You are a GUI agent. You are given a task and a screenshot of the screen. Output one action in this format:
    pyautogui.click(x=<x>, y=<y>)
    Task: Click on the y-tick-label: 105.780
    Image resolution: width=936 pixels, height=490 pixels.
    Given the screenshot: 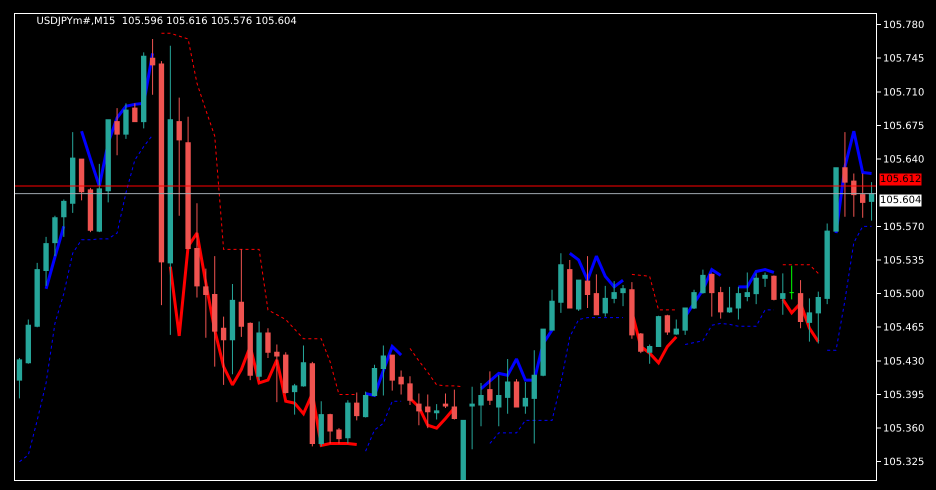 What is the action you would take?
    pyautogui.click(x=903, y=26)
    